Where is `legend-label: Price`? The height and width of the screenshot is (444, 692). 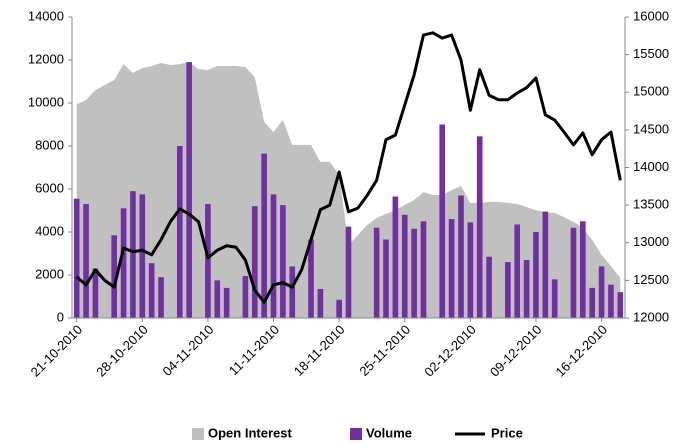
legend-label: Price is located at coordinates (507, 432).